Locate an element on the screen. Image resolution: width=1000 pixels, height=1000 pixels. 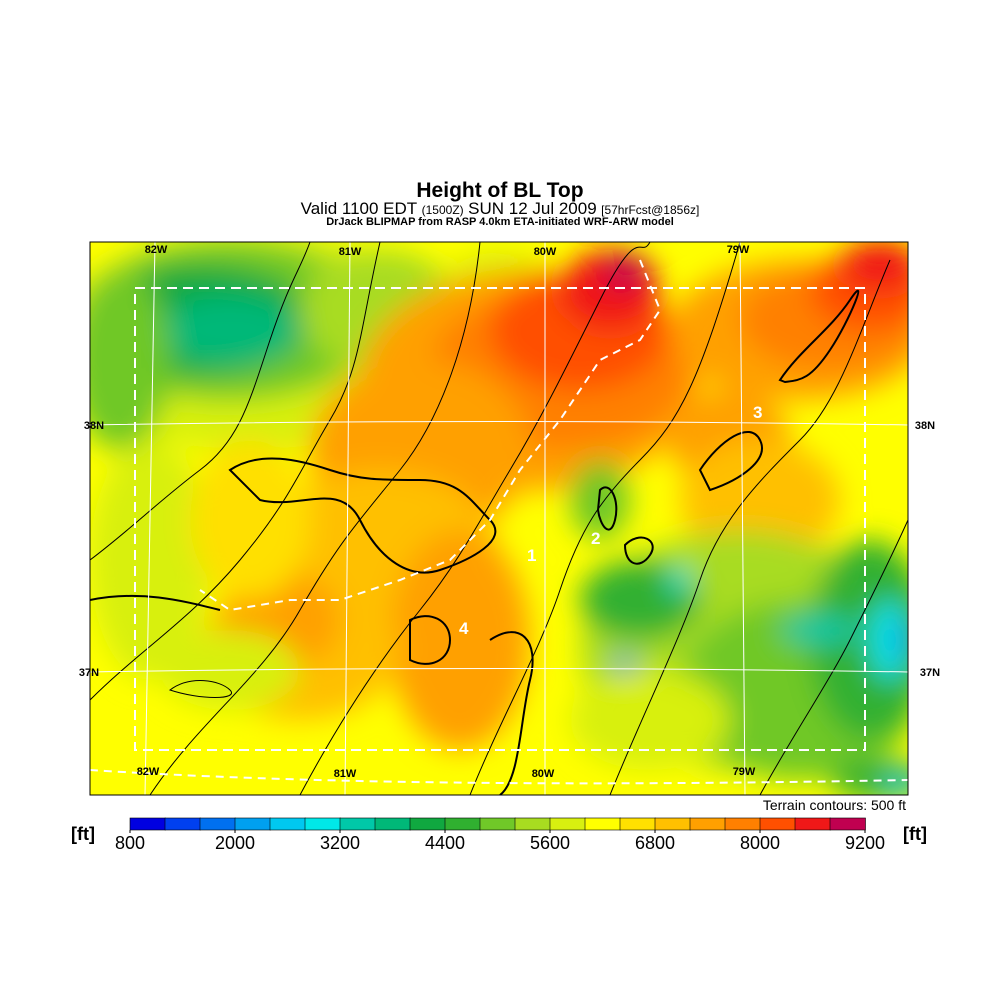
colorbar-tick-label: 800 is located at coordinates (130, 843).